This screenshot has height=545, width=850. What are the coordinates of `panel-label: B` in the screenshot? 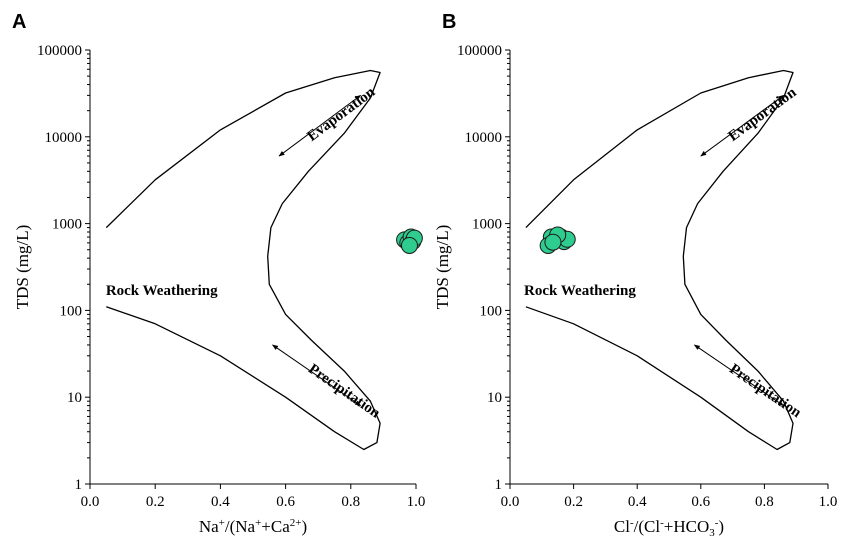 It's located at (449, 22).